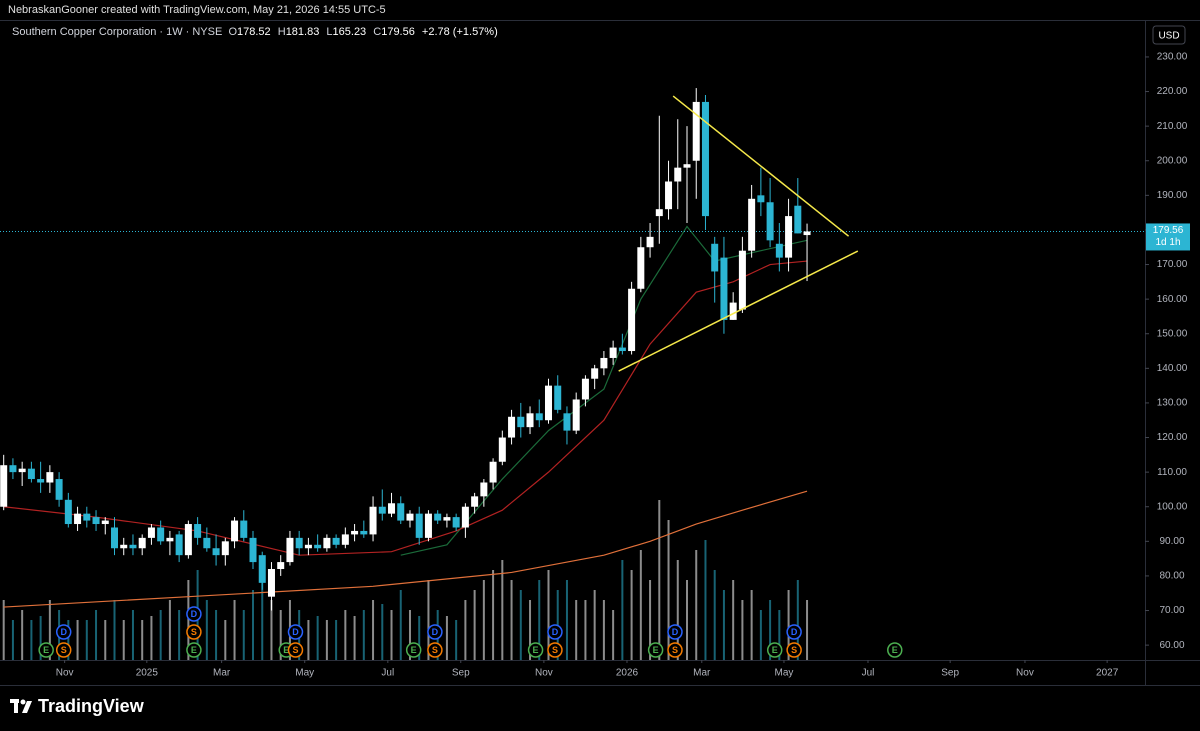 Image resolution: width=1200 pixels, height=731 pixels. What do you see at coordinates (147, 673) in the screenshot?
I see `x-tick-label: 2025` at bounding box center [147, 673].